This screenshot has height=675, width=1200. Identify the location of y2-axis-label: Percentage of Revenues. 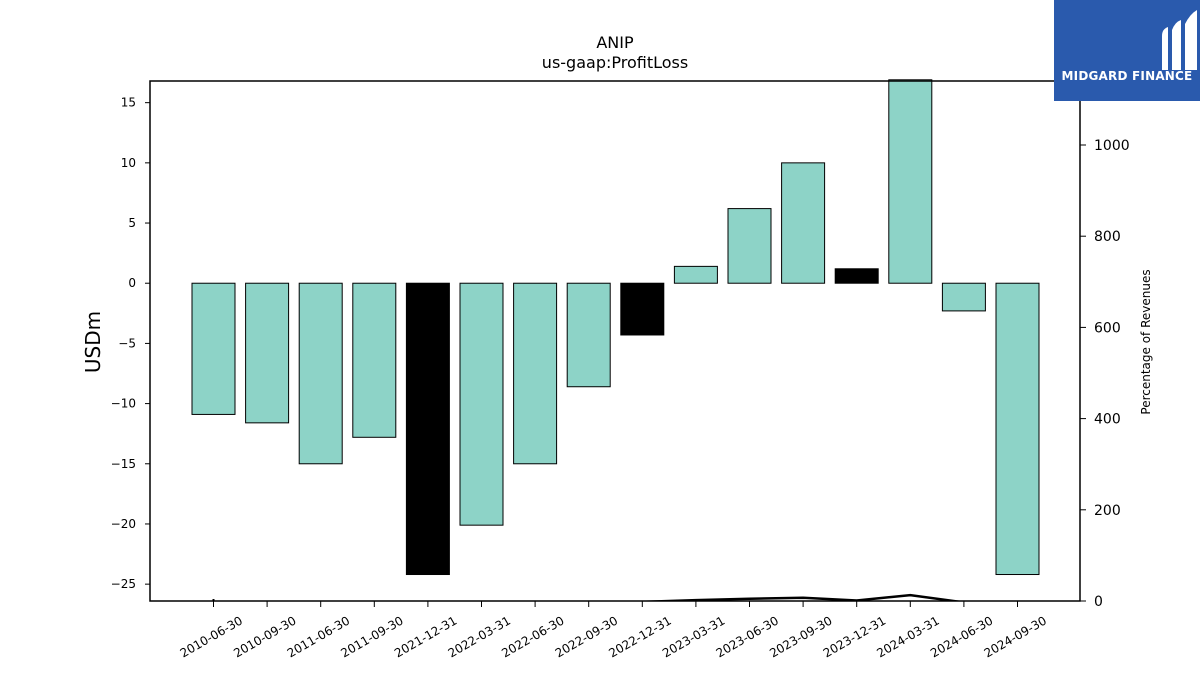
(1146, 341).